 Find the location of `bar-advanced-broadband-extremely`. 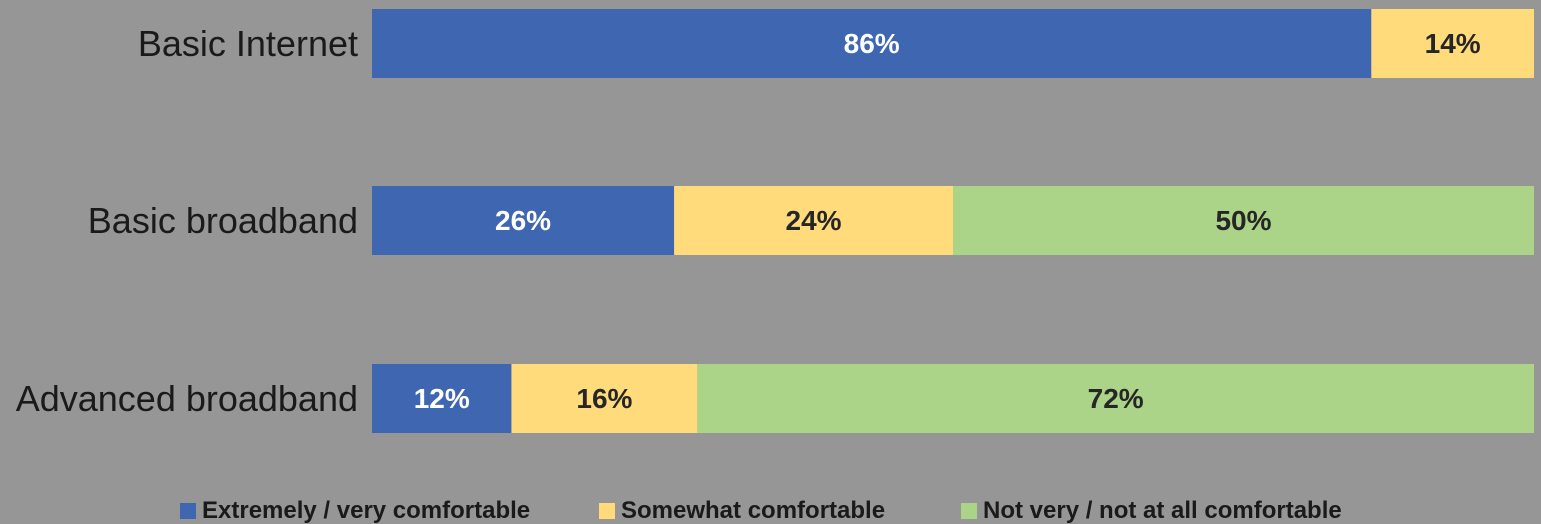

bar-advanced-broadband-extremely is located at coordinates (442, 398).